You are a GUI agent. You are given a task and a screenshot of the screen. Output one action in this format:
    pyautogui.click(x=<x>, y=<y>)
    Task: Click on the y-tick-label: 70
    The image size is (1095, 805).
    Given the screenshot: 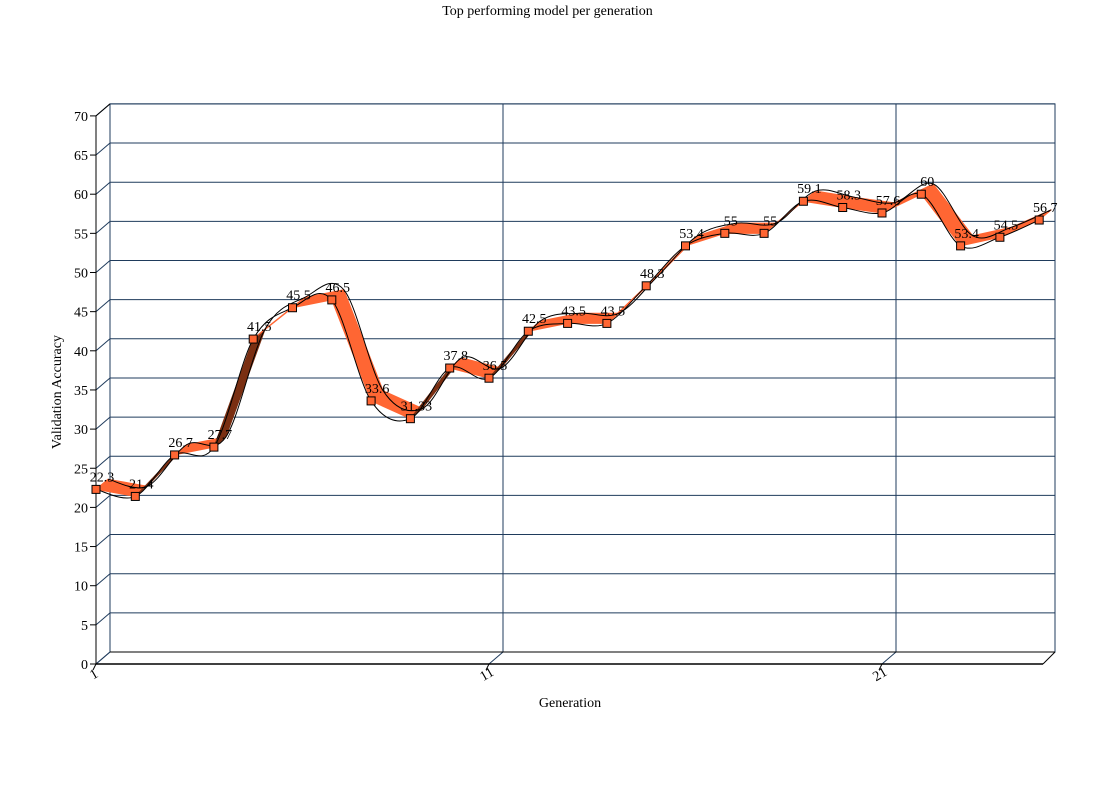 What is the action you would take?
    pyautogui.click(x=81, y=117)
    